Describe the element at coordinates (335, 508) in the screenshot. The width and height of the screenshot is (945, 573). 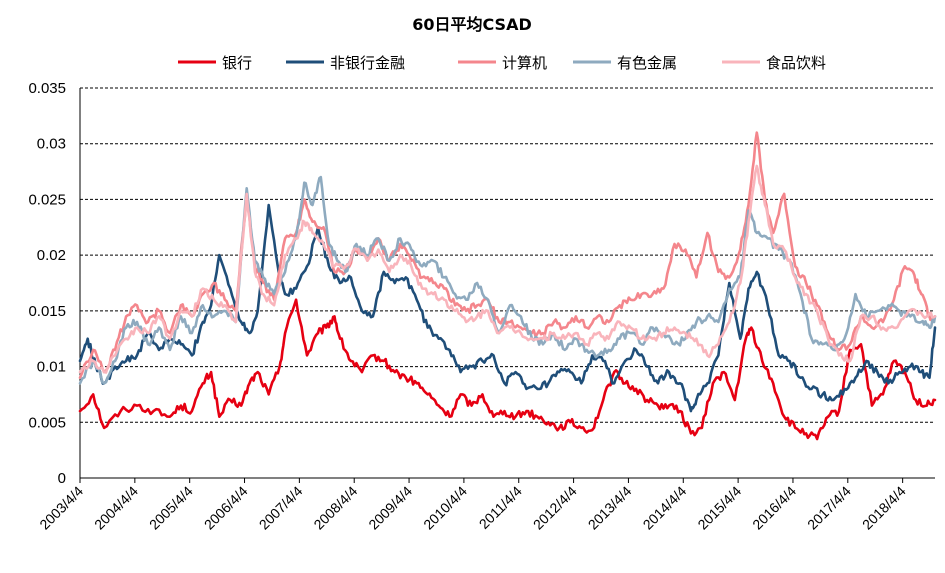
I see `x-tick-label: 2008/4/4` at that location.